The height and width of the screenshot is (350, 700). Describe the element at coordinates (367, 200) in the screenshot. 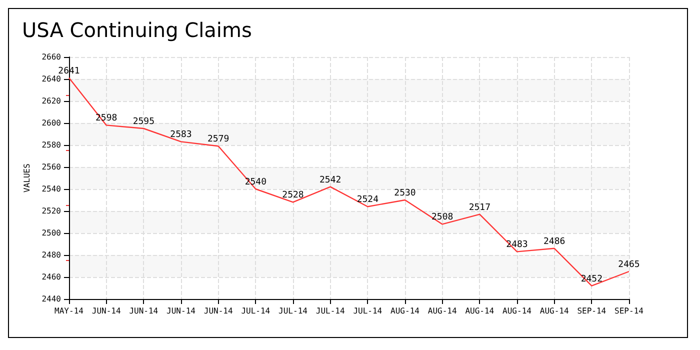

I see `data-label: 2524` at that location.